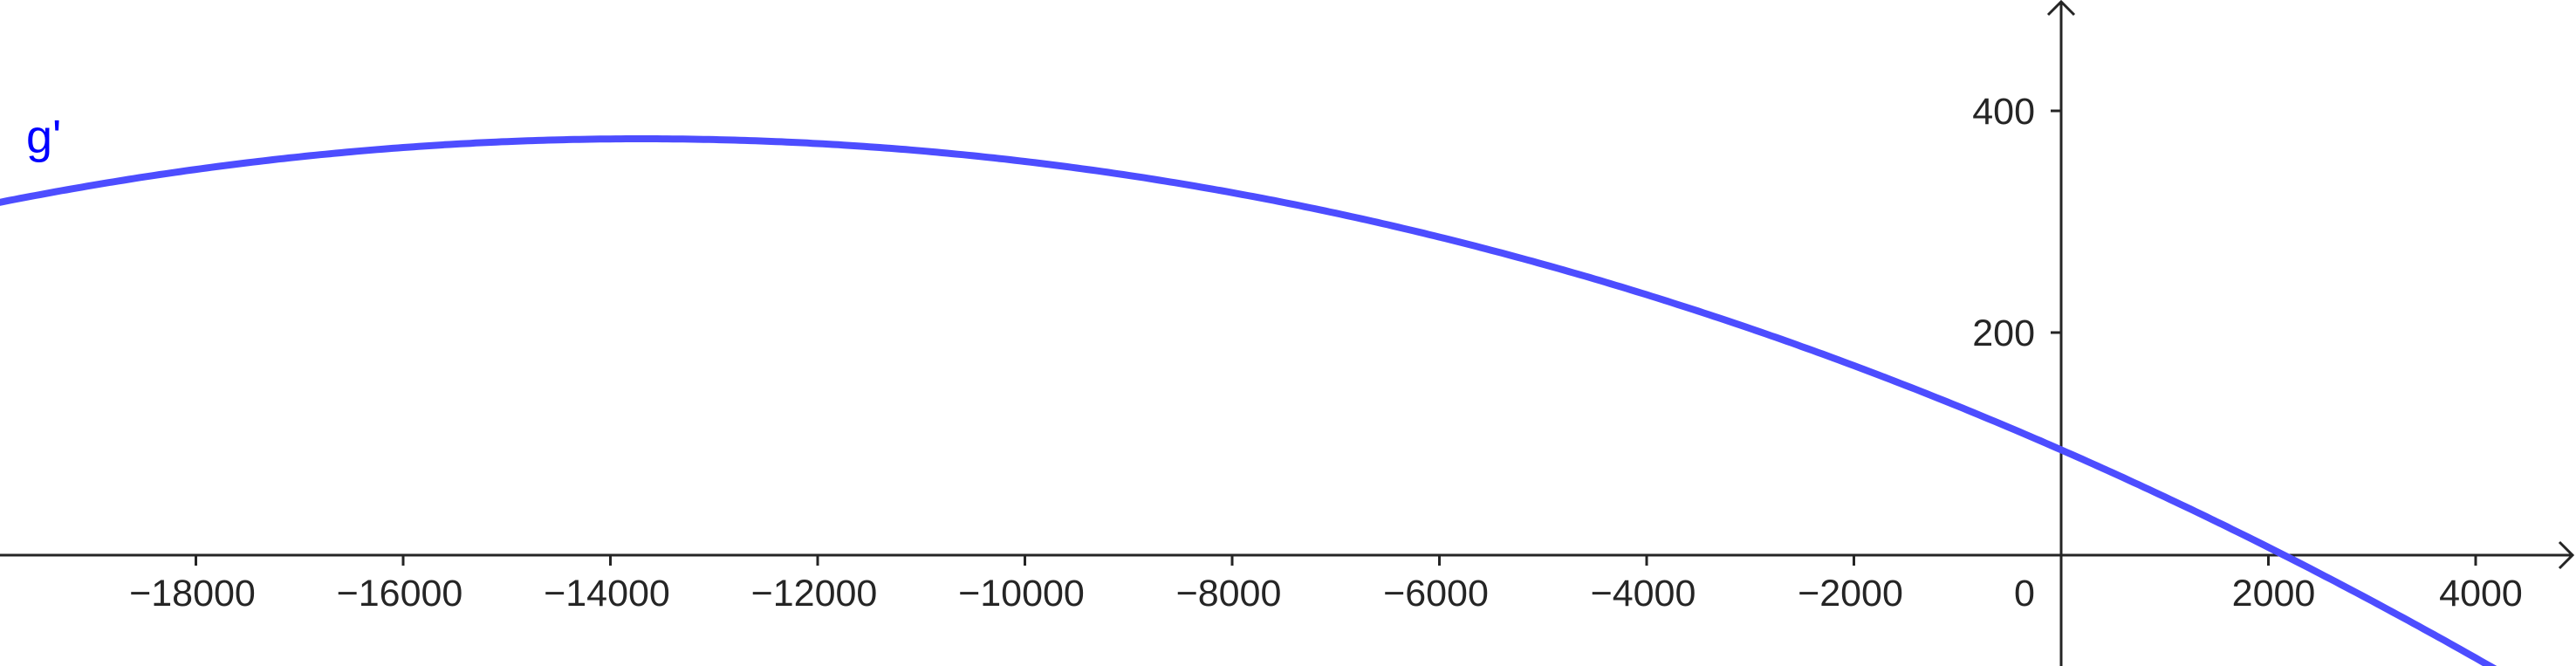 The height and width of the screenshot is (666, 2576). Describe the element at coordinates (1436, 594) in the screenshot. I see `x-tick-label: −6000` at that location.